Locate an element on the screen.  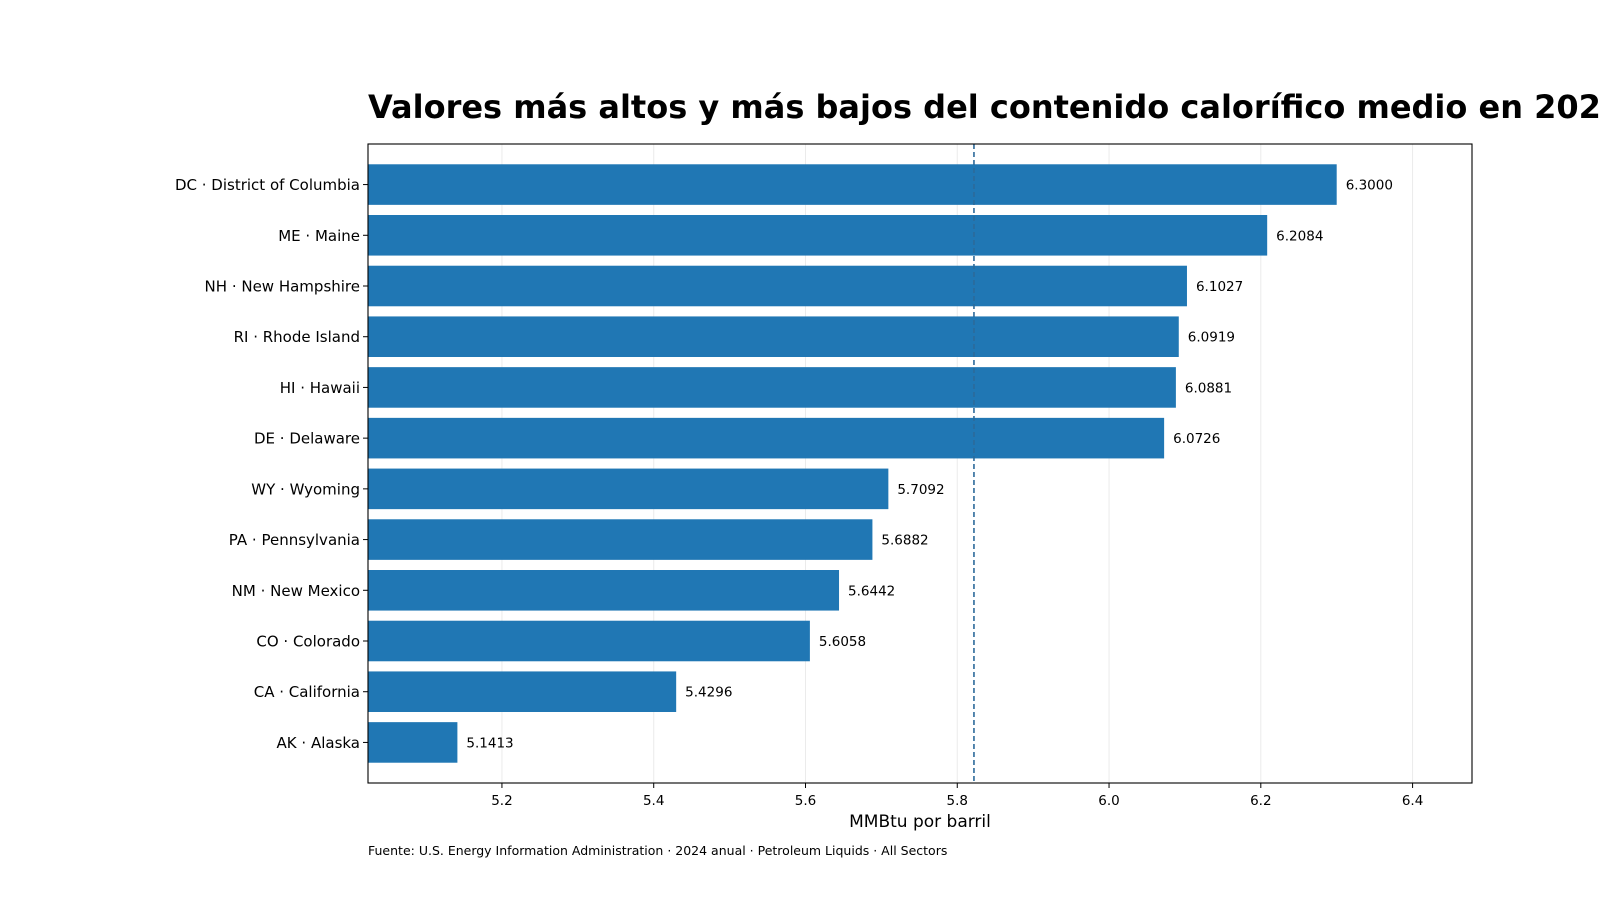
x-tick-label: 5.4 is located at coordinates (653, 801).